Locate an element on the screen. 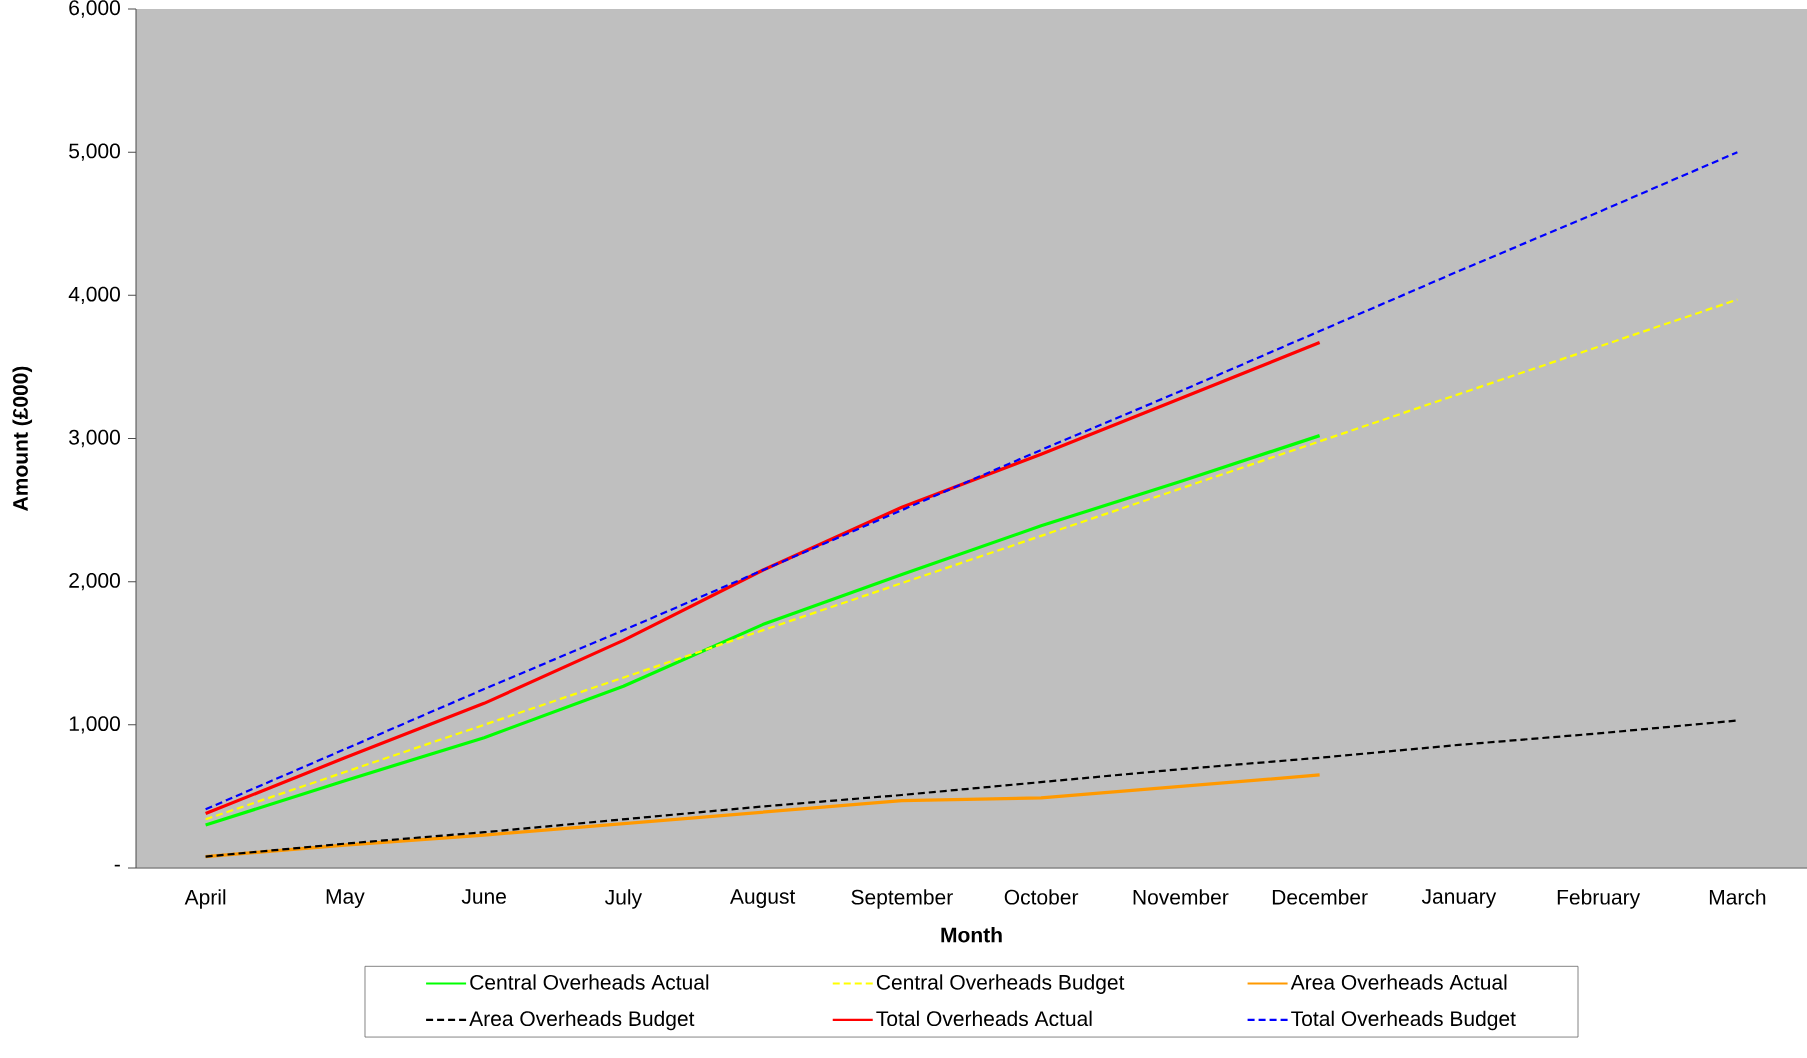 The image size is (1807, 1058). legend-label: Area Overheads Actual is located at coordinates (1398, 982).